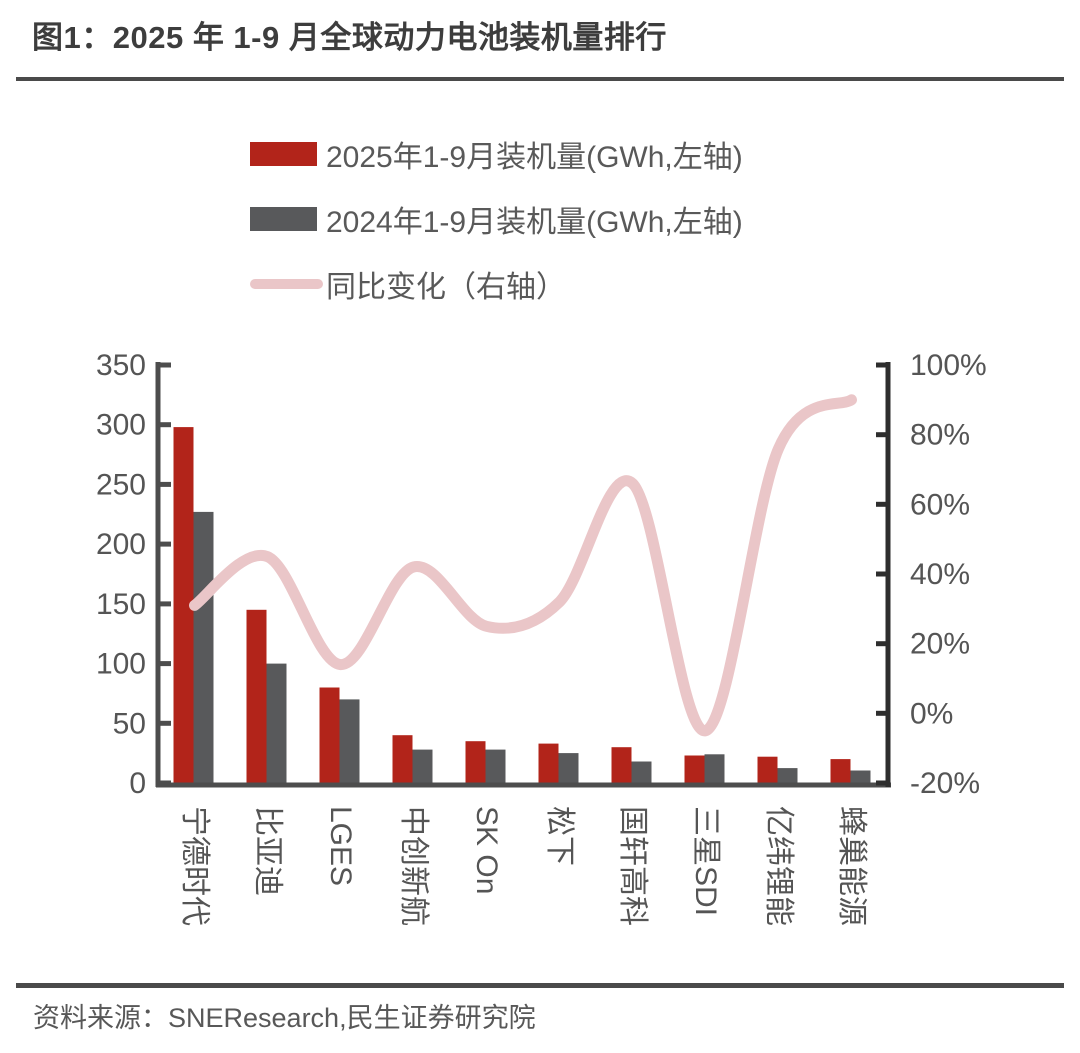 This screenshot has height=1053, width=1080. I want to click on legend-swatch-2025-bar, so click(283, 154).